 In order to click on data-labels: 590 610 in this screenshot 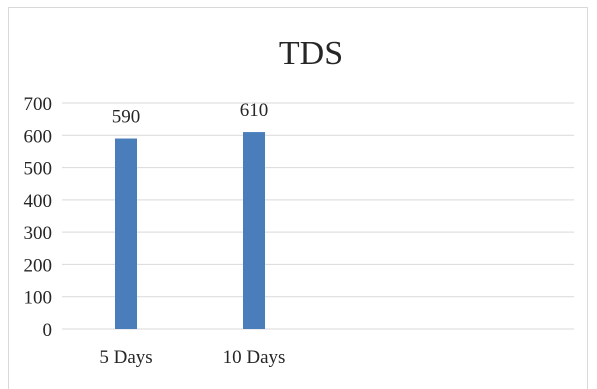, I will do `click(190, 113)`.